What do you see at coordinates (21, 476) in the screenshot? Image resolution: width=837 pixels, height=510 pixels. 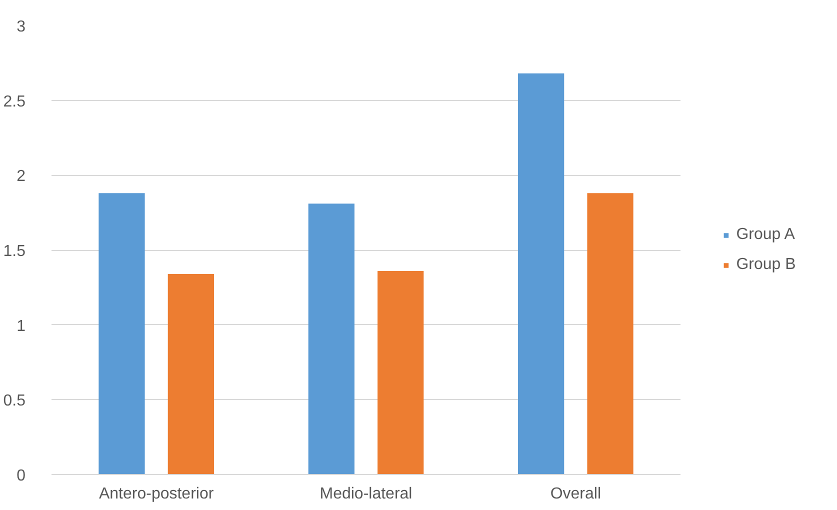 I see `y-tick-label: 0` at bounding box center [21, 476].